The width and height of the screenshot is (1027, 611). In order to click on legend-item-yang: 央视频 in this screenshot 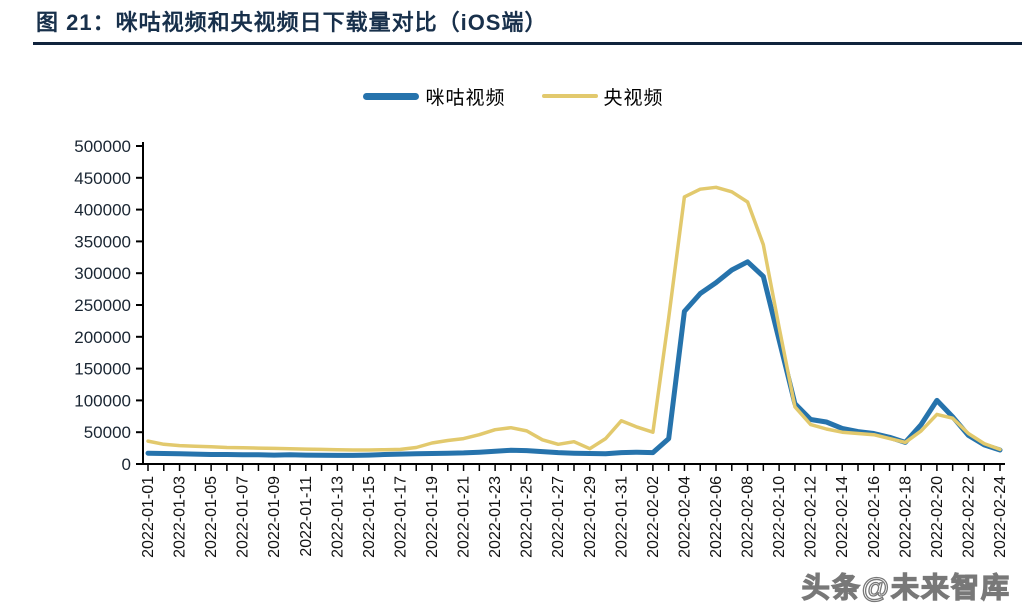, I will do `click(602, 96)`.